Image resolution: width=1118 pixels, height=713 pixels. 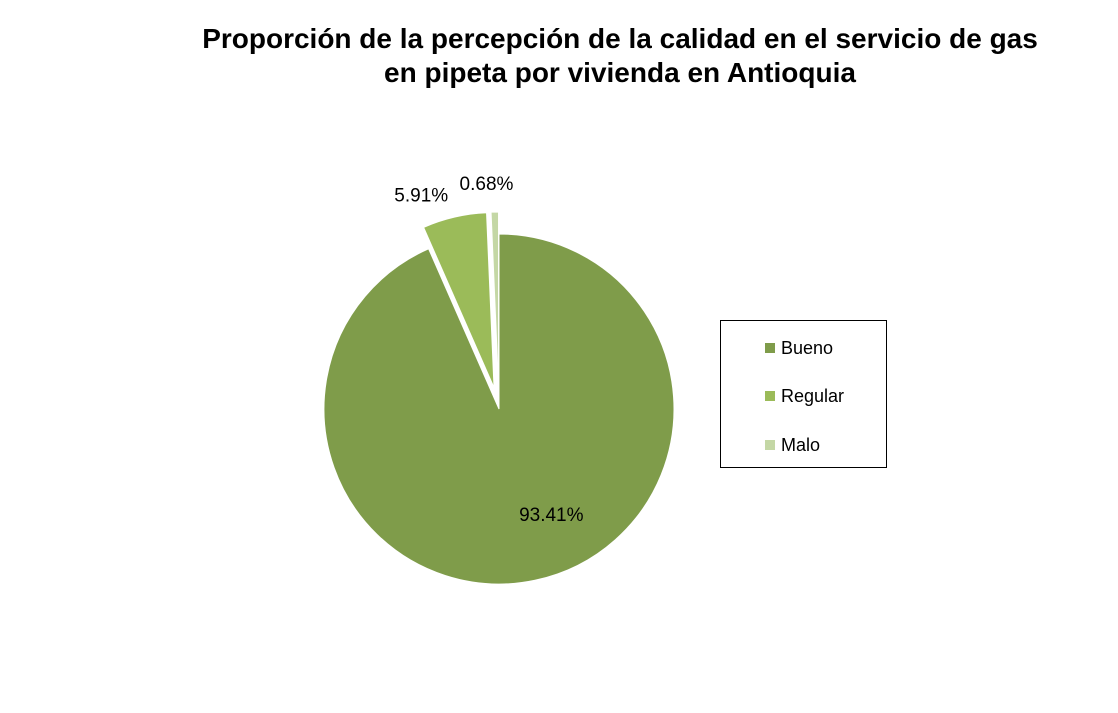 I want to click on legend-swatch-bueno, so click(x=770, y=348).